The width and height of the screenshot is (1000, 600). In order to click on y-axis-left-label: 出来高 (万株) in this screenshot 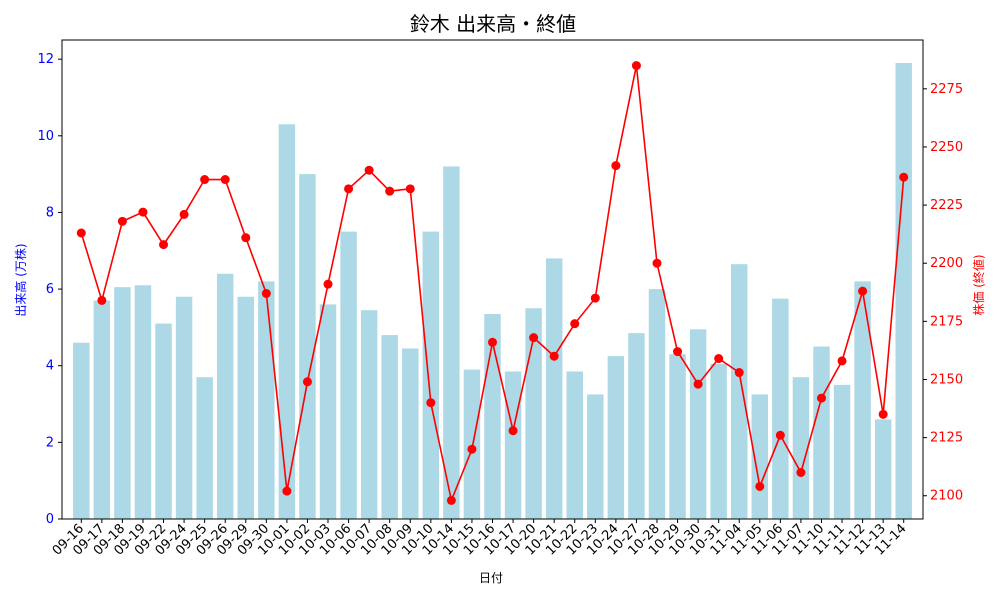, I will do `click(20, 279)`.